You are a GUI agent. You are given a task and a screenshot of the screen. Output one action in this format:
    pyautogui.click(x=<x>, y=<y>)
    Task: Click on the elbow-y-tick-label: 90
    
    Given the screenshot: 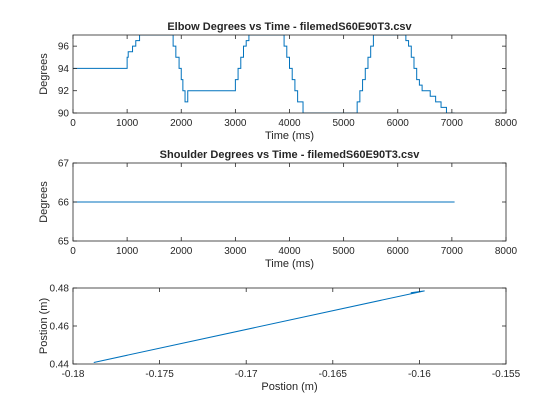 What is the action you would take?
    pyautogui.click(x=64, y=114)
    